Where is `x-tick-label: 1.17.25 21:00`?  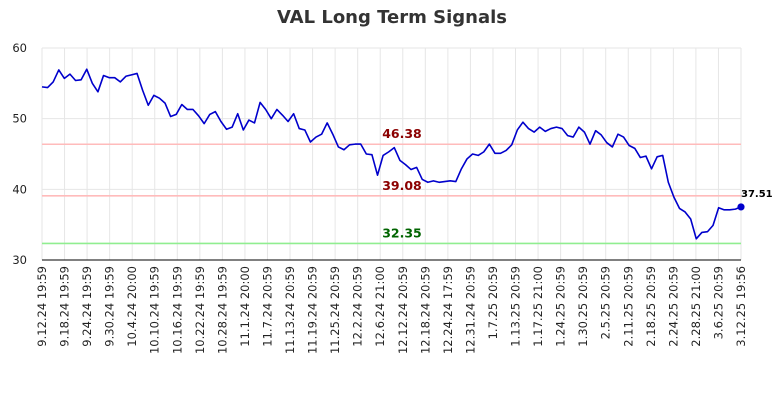
x-tick-label: 1.17.25 21:00 is located at coordinates (538, 306).